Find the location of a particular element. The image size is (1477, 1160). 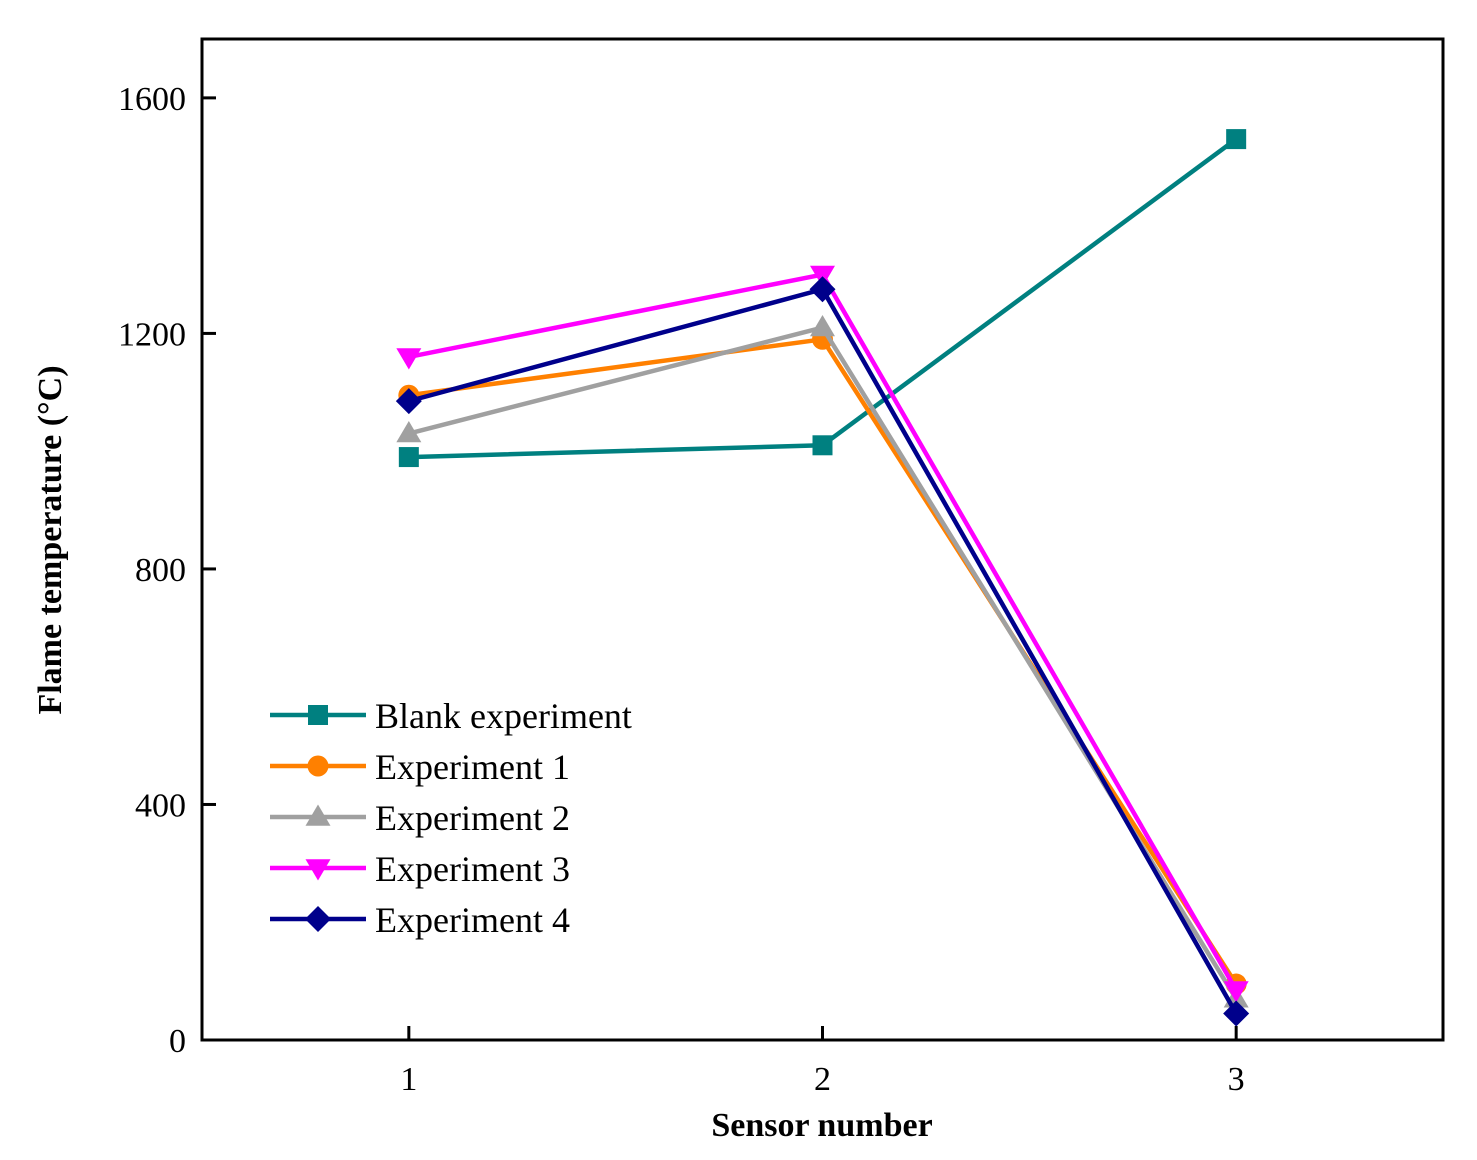

legend-item: Experiment 2 is located at coordinates (420, 818).